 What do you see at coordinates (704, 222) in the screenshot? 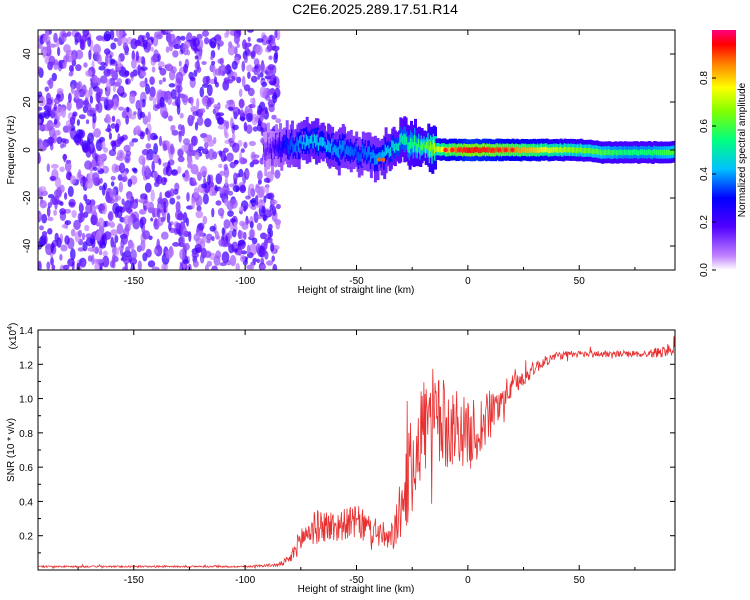
I see `colorbar-tick-1: 0.2` at bounding box center [704, 222].